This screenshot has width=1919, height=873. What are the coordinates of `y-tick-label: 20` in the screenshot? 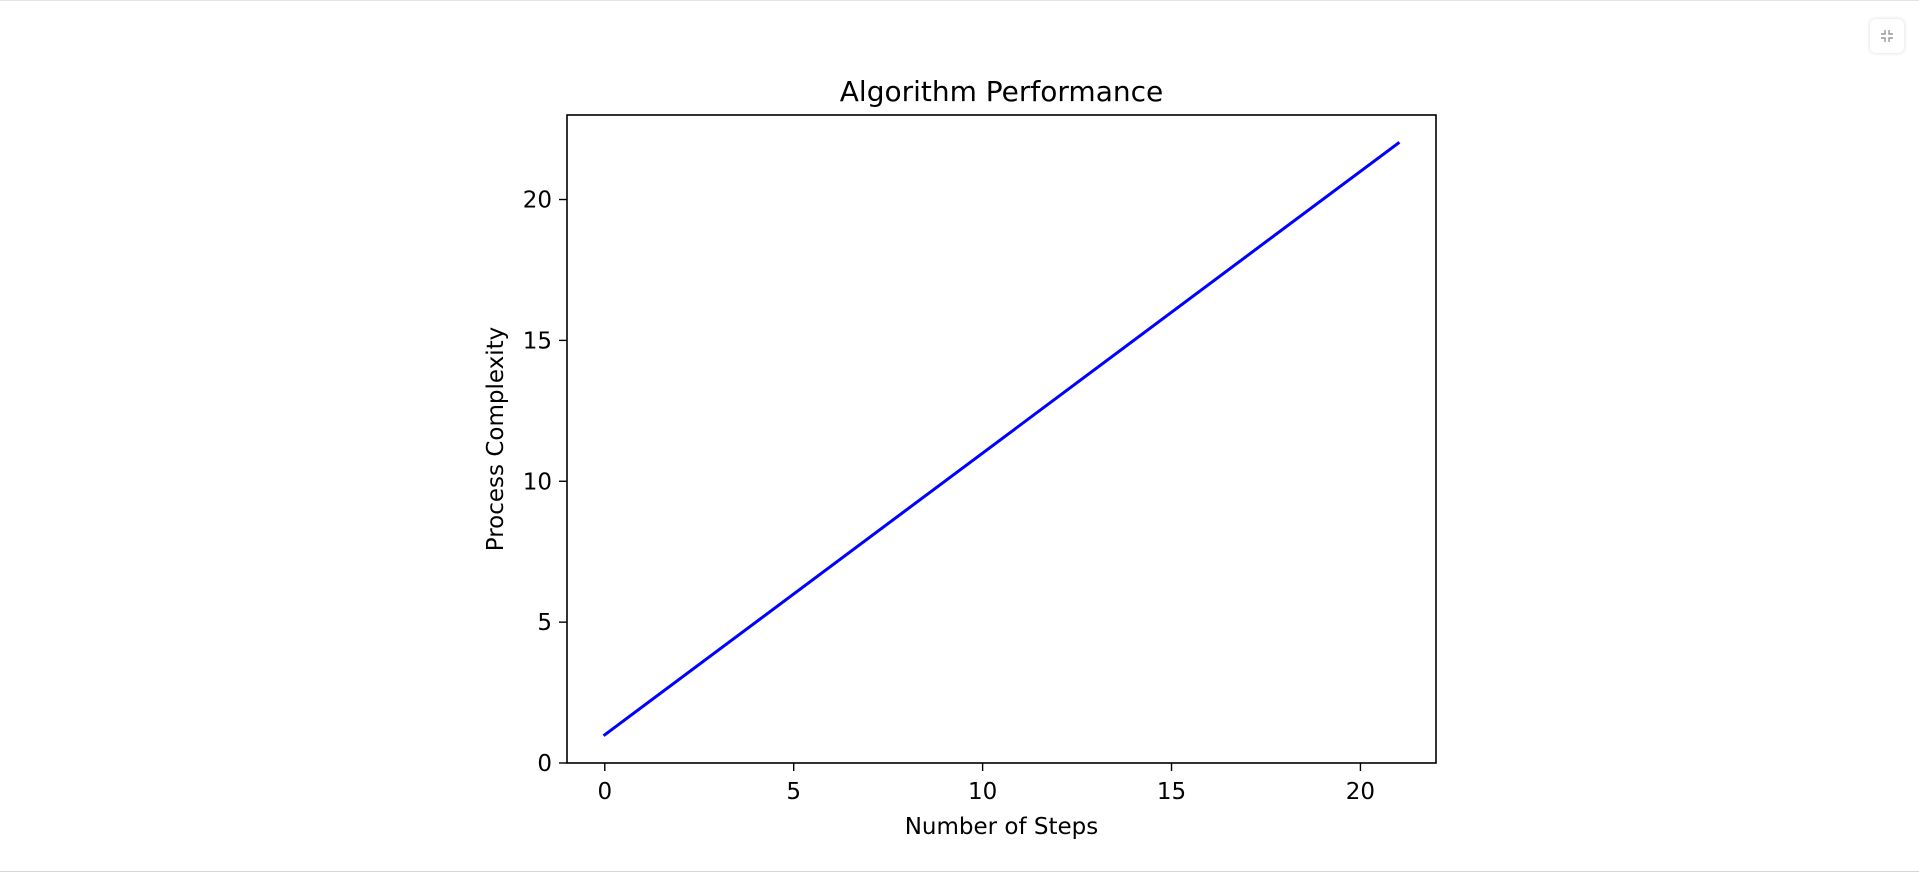 It's located at (537, 201).